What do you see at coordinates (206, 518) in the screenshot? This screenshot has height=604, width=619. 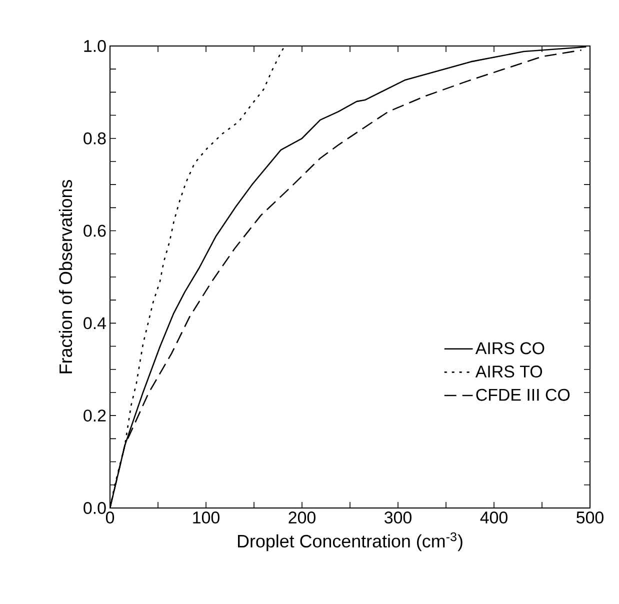 I see `x-tick-label: 100` at bounding box center [206, 518].